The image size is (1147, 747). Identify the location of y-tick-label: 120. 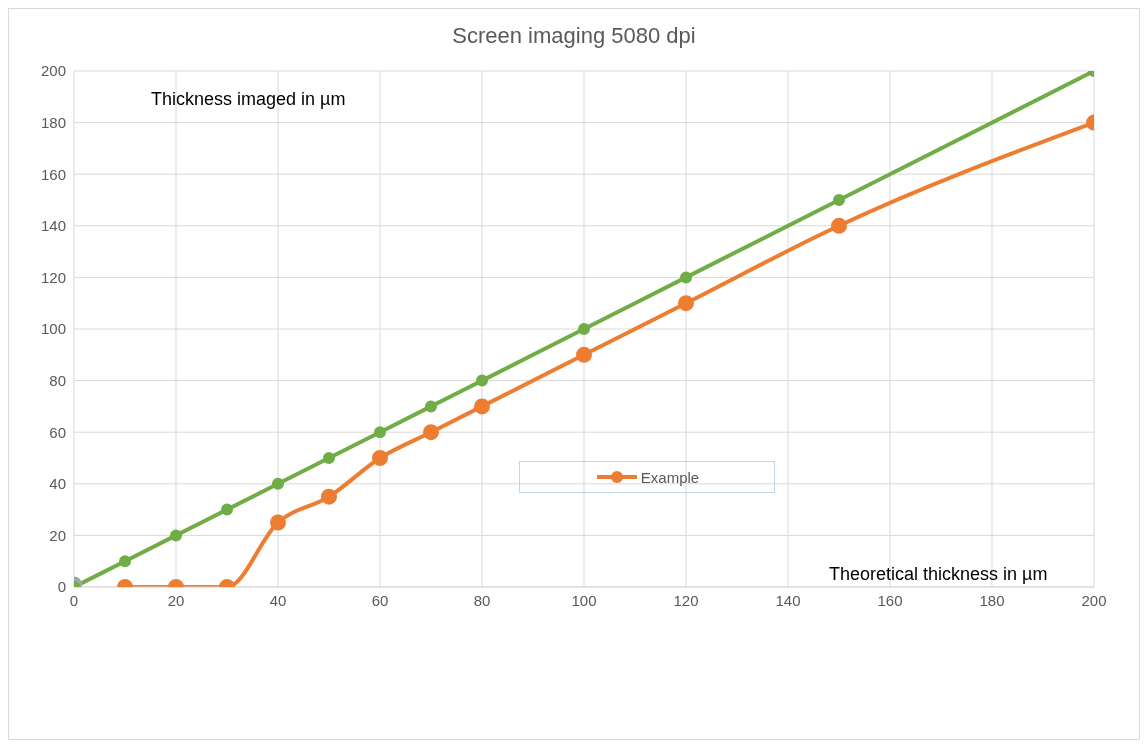
(53, 277).